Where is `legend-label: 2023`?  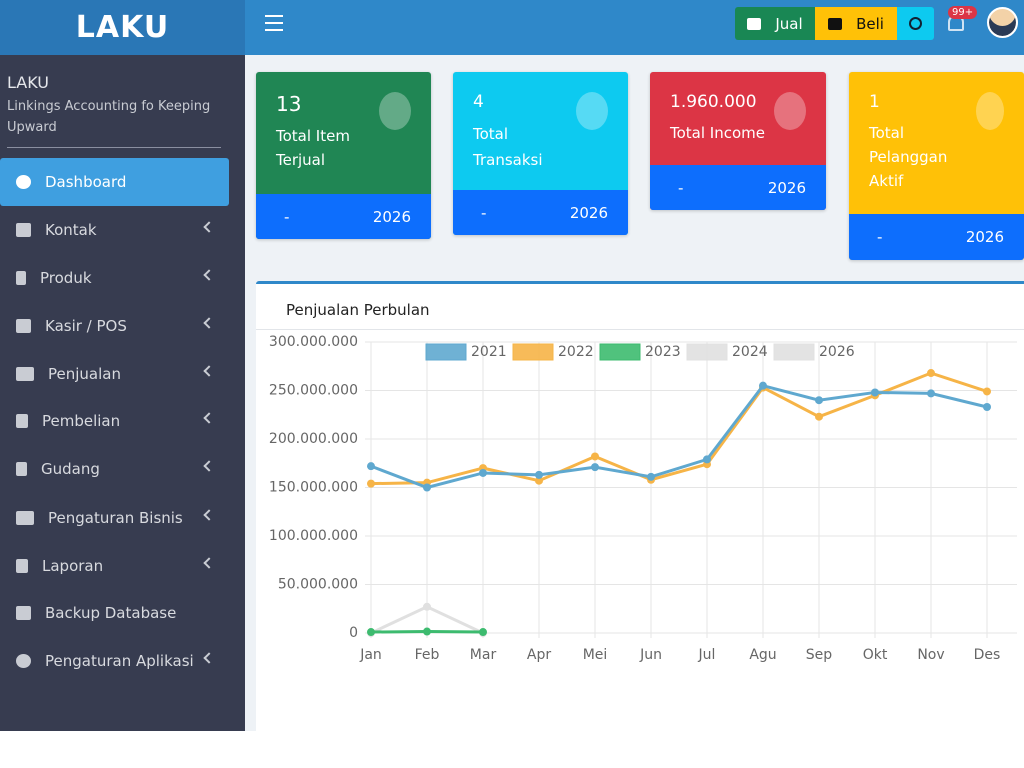
legend-label: 2023 is located at coordinates (663, 352).